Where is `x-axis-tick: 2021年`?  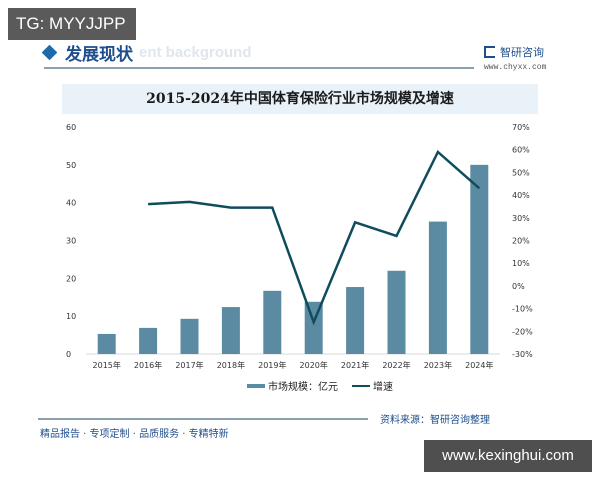 x-axis-tick: 2021年 is located at coordinates (355, 365).